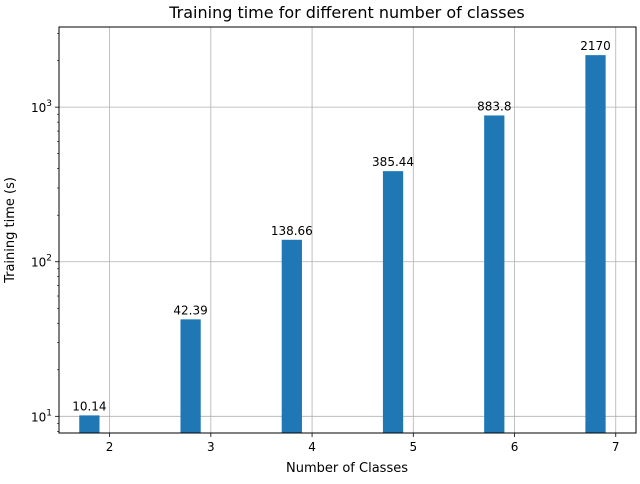  I want to click on x-tick-label: 6, so click(515, 447).